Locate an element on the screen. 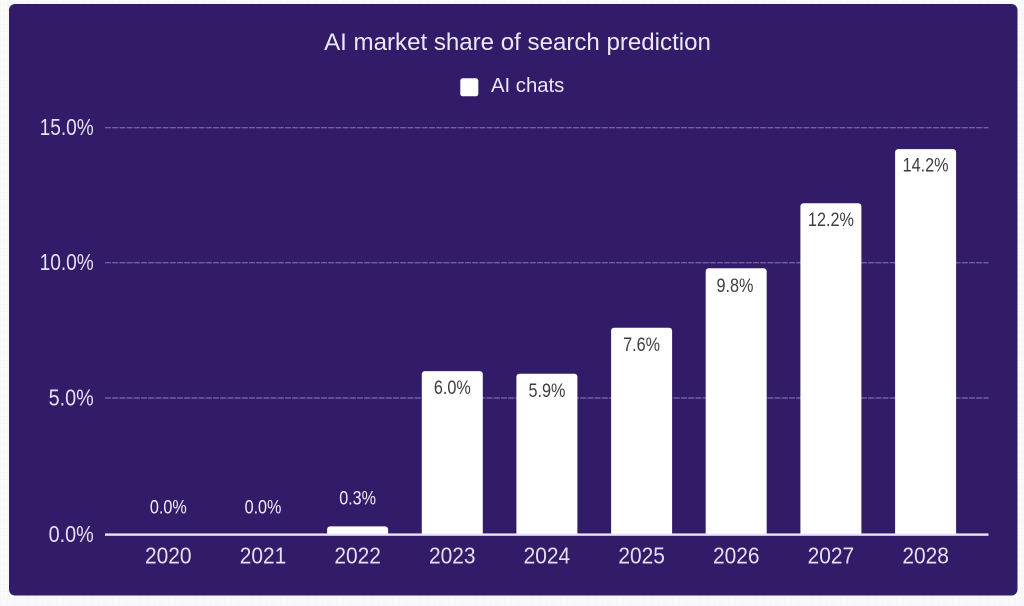 The image size is (1024, 606). svg-text: AI chats is located at coordinates (527, 86).